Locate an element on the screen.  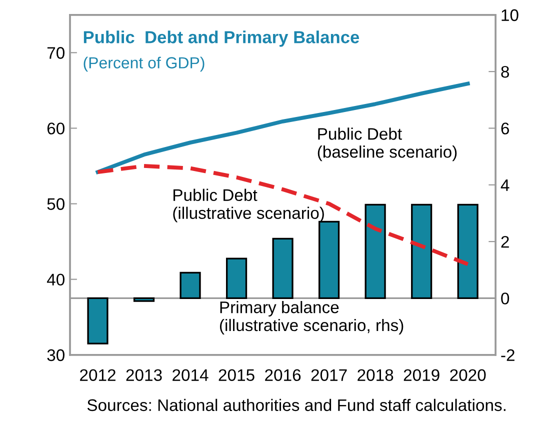
y-tick-label: 50 is located at coordinates (55, 204).